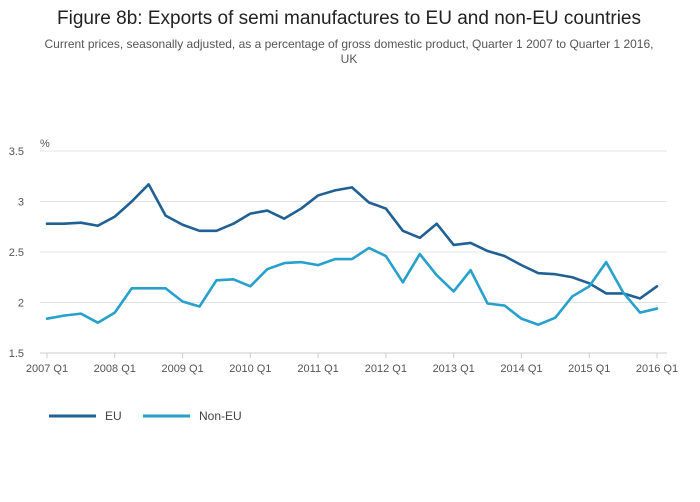 The height and width of the screenshot is (502, 700). I want to click on chart-subtitle-line-2: UK, so click(349, 59).